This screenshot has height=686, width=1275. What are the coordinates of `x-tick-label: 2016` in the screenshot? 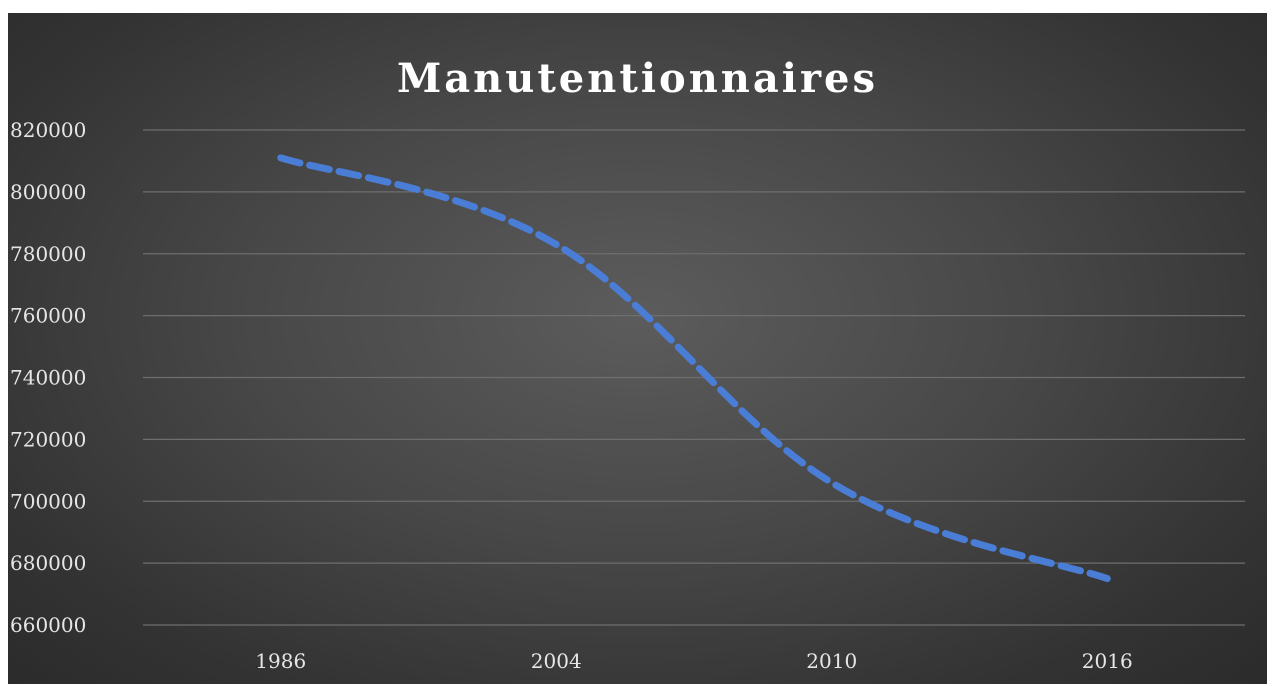 It's located at (1107, 661).